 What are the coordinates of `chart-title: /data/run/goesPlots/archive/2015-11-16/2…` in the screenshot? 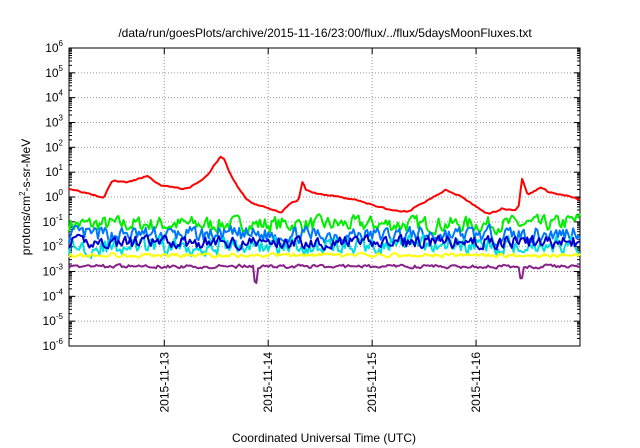 It's located at (325, 33).